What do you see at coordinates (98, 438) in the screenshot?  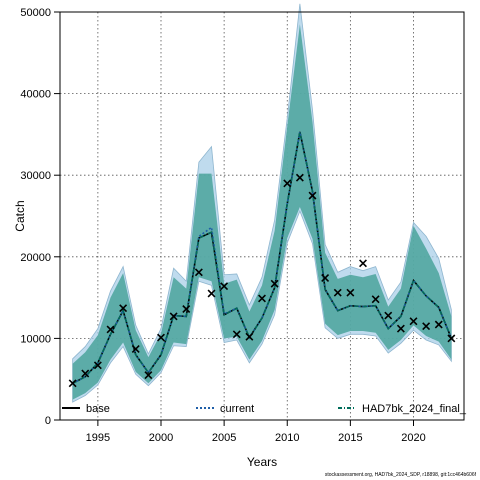 I see `x-tick-label: 1995` at bounding box center [98, 438].